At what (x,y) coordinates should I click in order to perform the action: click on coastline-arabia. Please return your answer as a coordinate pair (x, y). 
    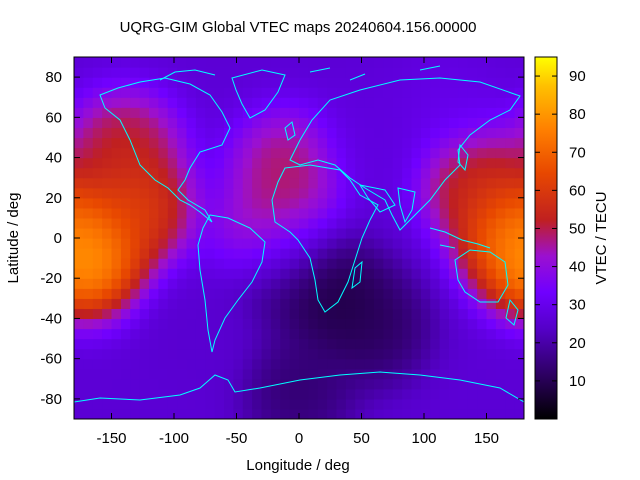
    Looking at the image, I should click on (377, 198).